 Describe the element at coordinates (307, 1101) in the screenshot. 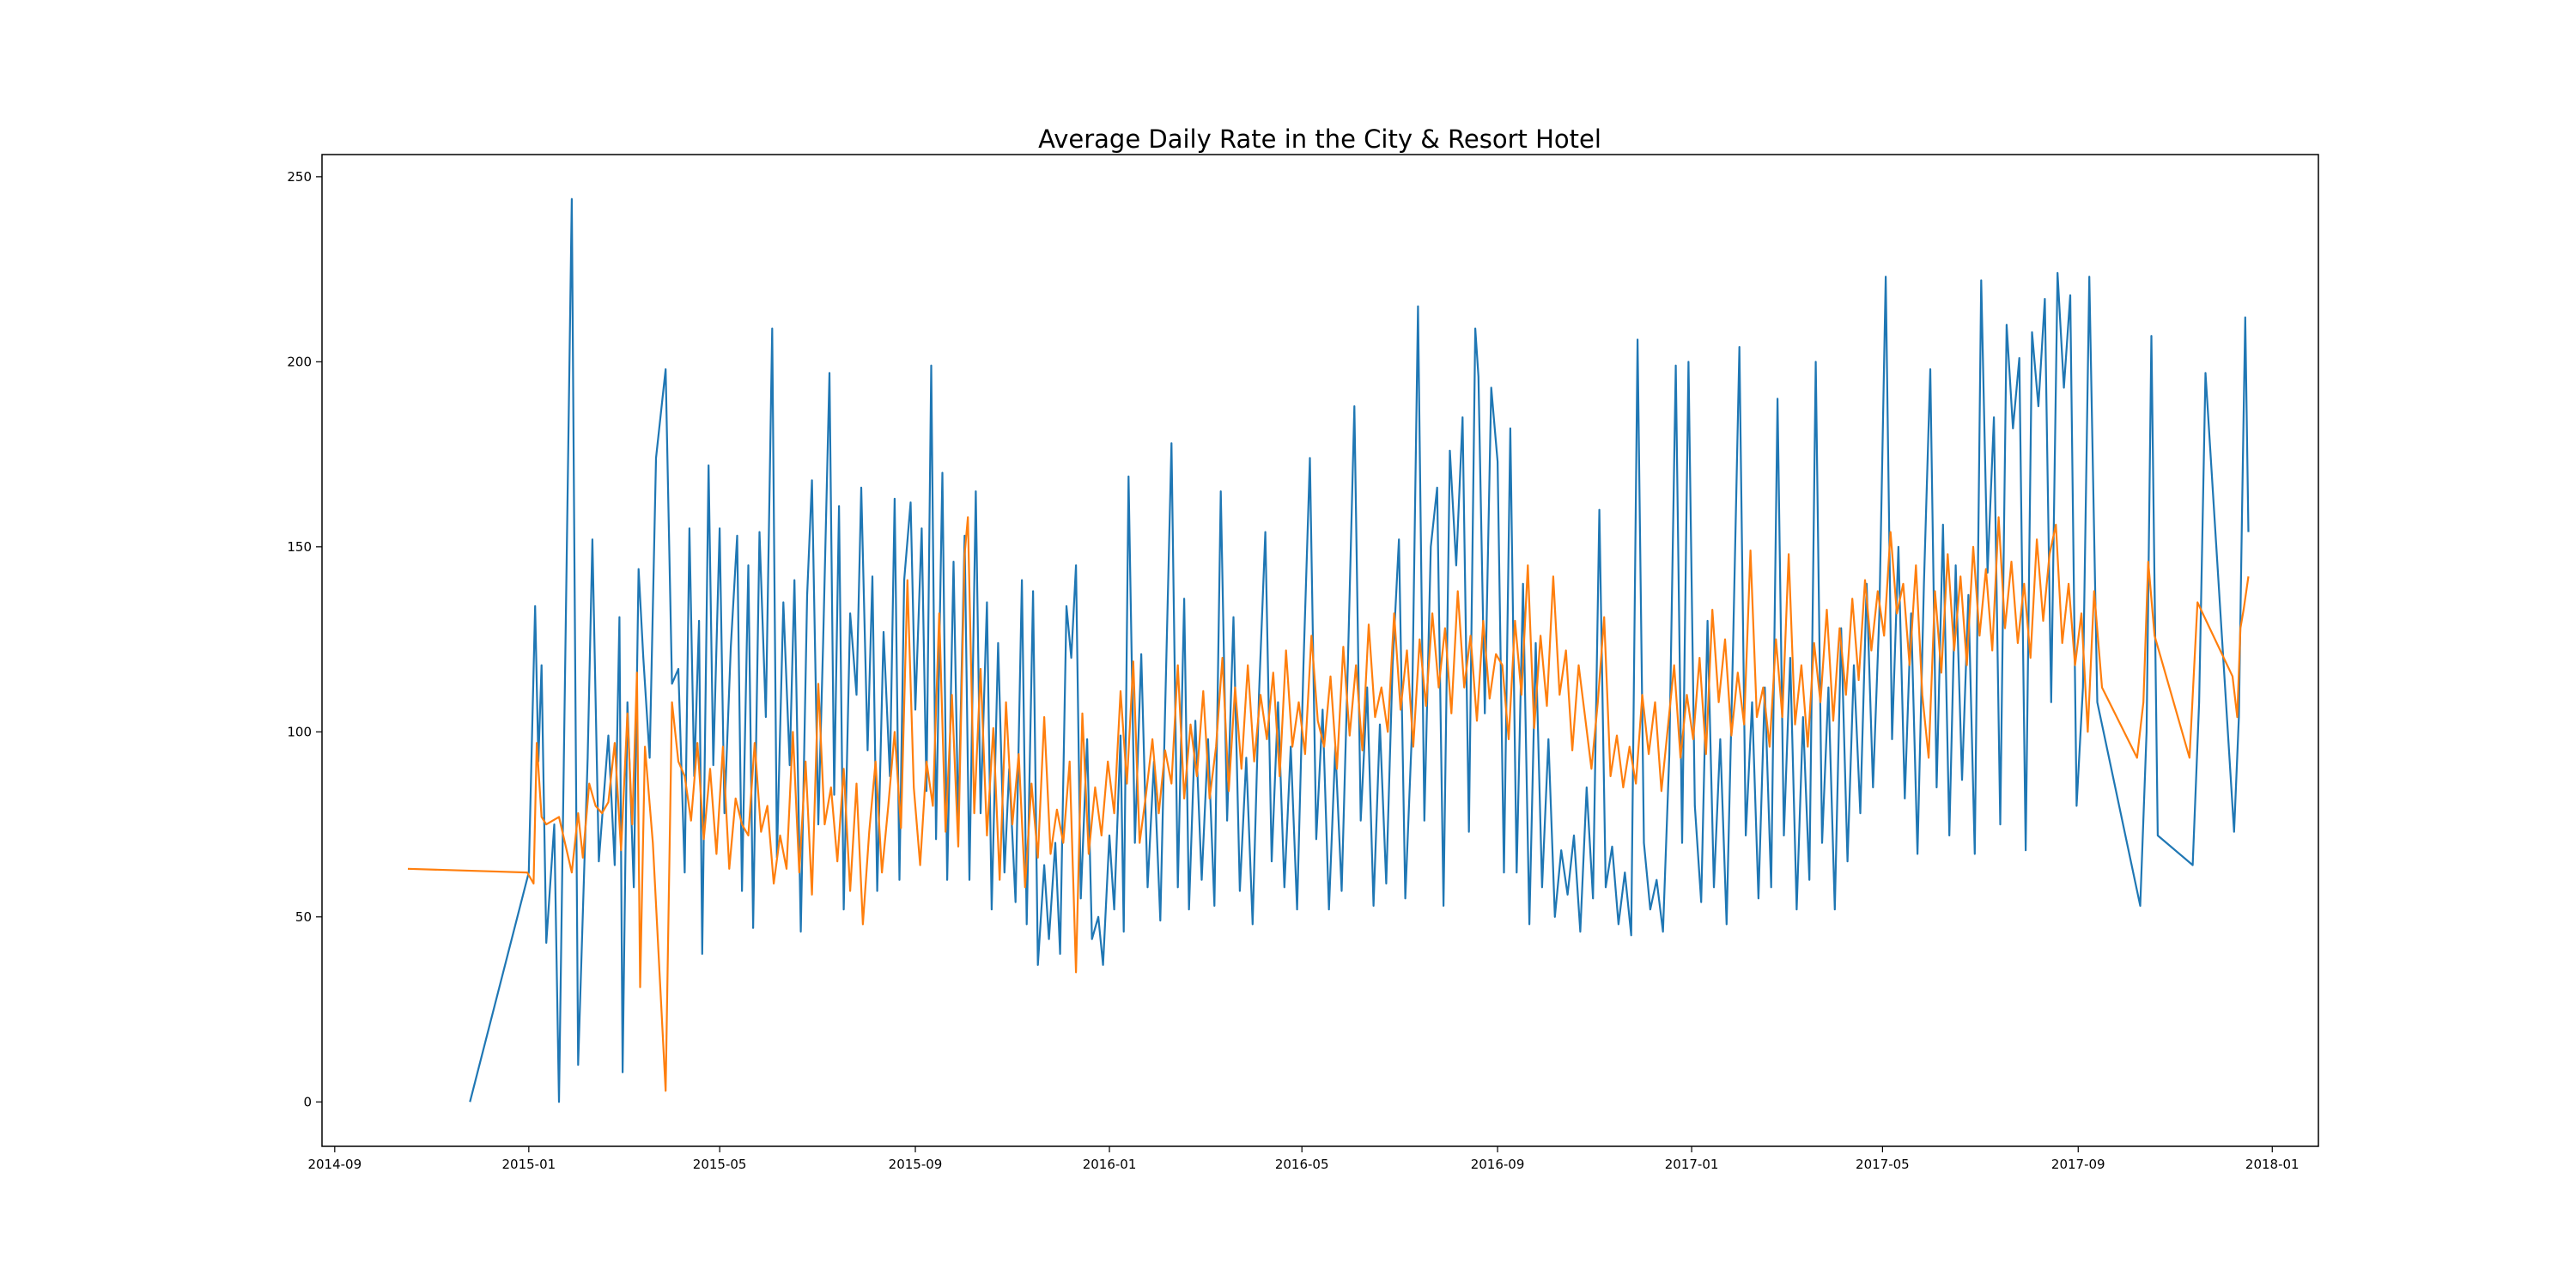

I see `y-tick-label: 0` at that location.